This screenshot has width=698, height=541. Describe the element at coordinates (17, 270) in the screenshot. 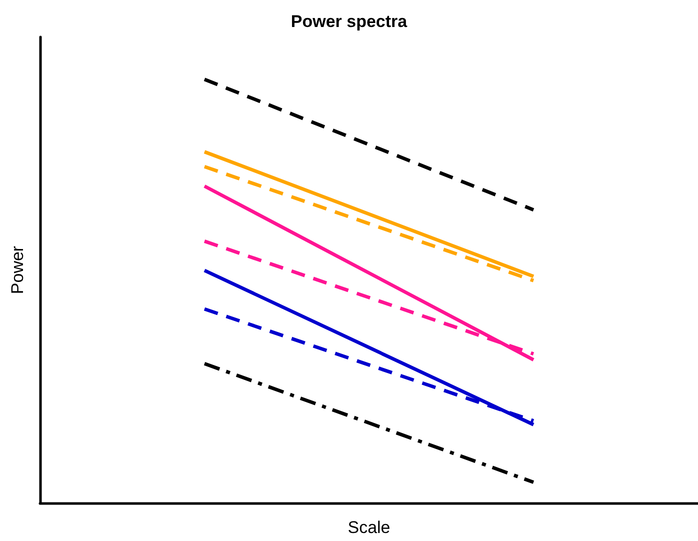

I see `y-axis-title: Power` at that location.